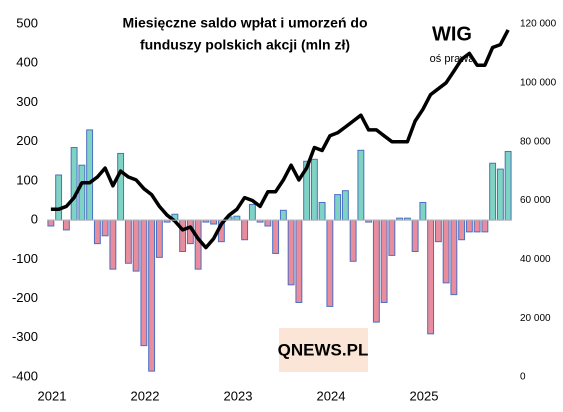  I want to click on y-tick-label: 500, so click(27, 22).